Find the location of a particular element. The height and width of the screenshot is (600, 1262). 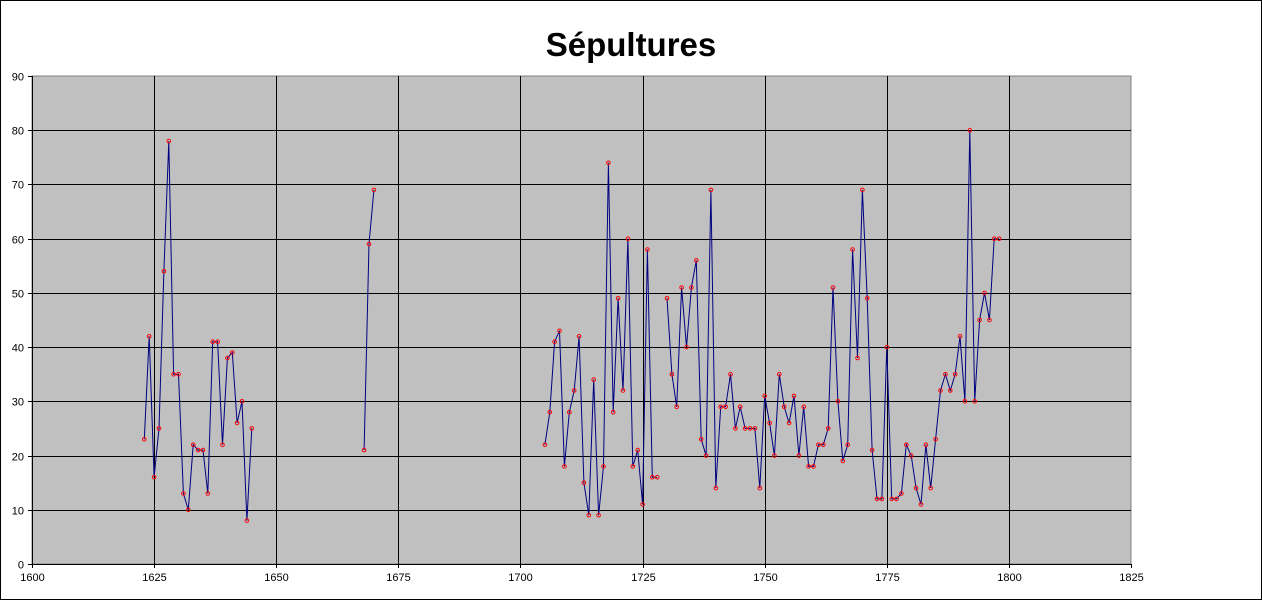

x-tick-label: 1675 is located at coordinates (398, 578).